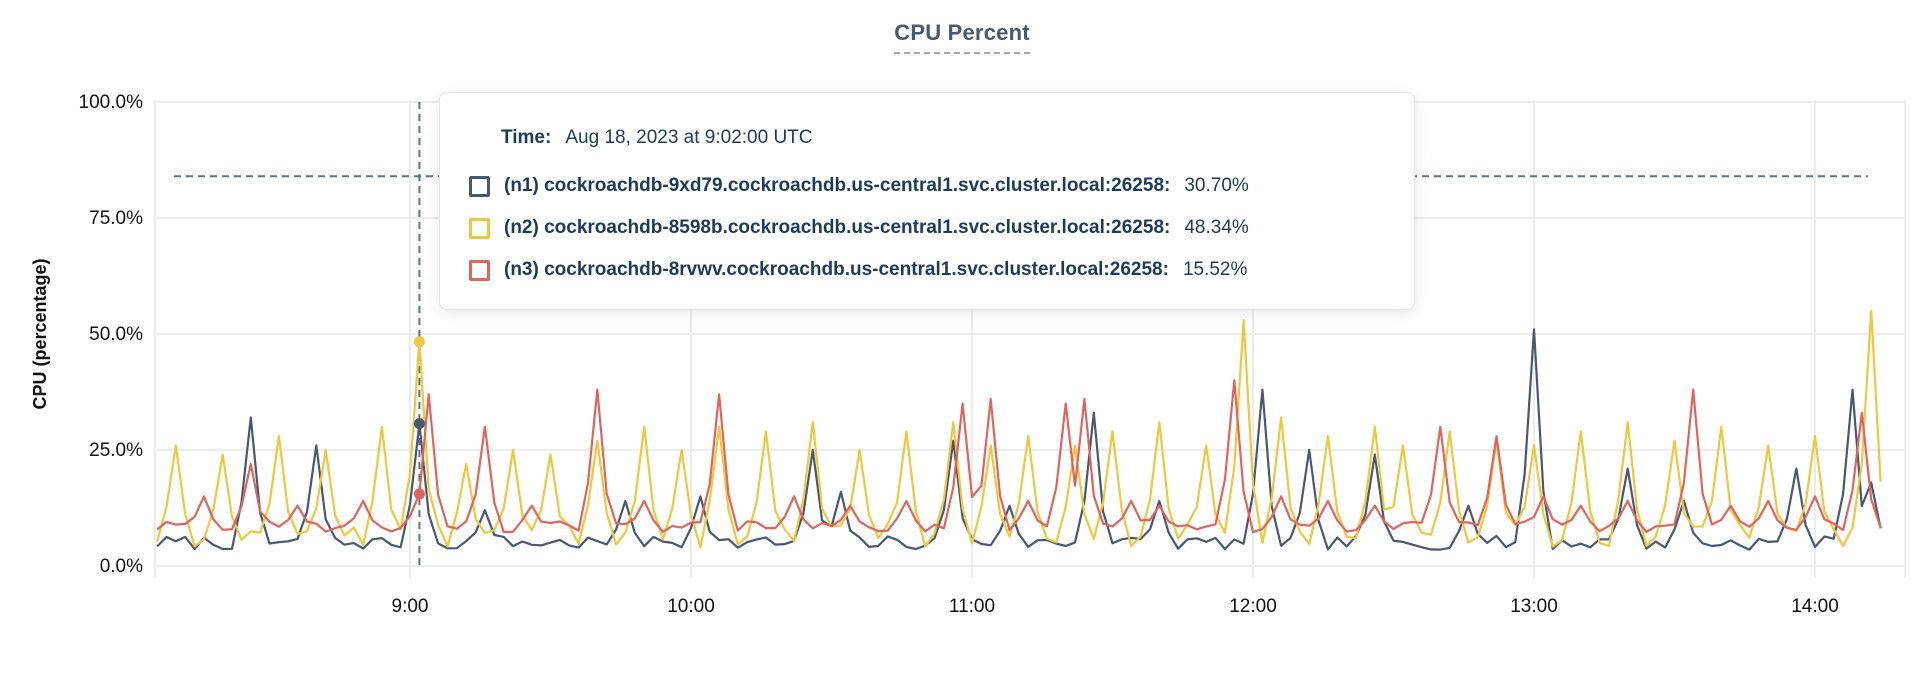 This screenshot has height=694, width=1924. I want to click on x-tick-label: 9:00, so click(410, 606).